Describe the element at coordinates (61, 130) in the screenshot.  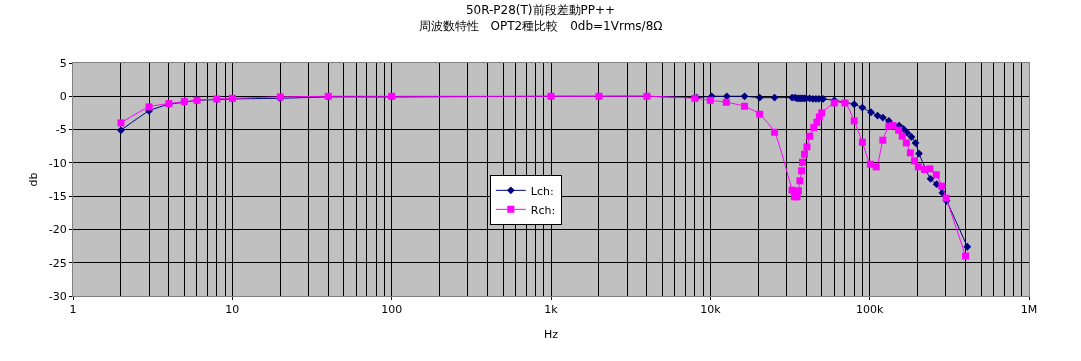
I see `y-tick-label: -5` at that location.